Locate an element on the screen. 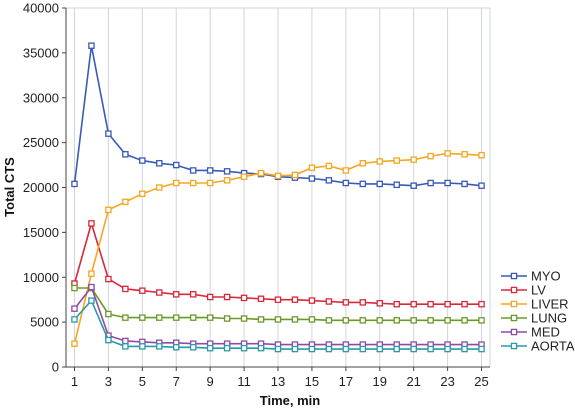 The image size is (575, 412). x-tick-label-21: 21 is located at coordinates (413, 381).